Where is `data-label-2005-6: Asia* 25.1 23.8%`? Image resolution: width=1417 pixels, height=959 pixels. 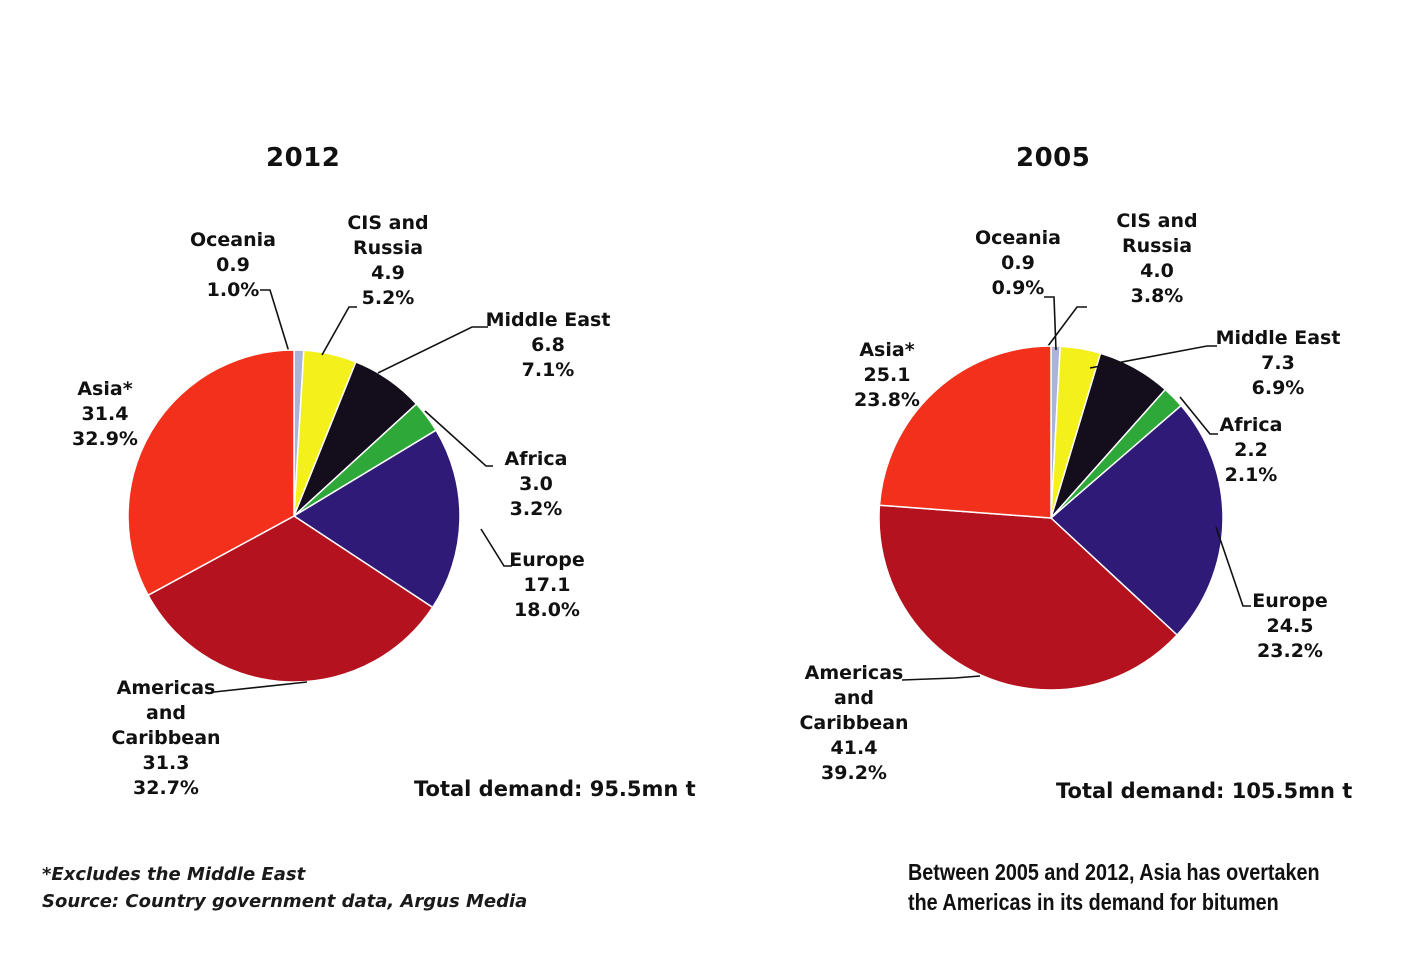
data-label-2005-6: Asia* 25.1 23.8% is located at coordinates (887, 375).